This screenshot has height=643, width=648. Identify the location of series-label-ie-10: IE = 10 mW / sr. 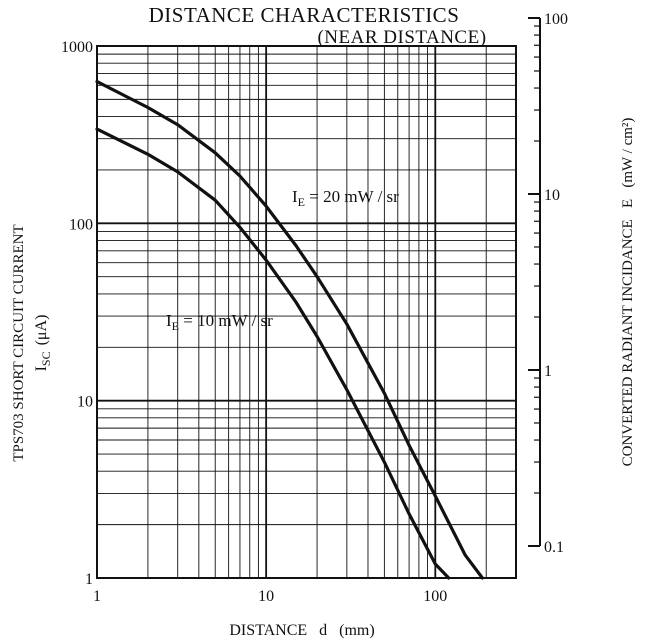
(219, 322).